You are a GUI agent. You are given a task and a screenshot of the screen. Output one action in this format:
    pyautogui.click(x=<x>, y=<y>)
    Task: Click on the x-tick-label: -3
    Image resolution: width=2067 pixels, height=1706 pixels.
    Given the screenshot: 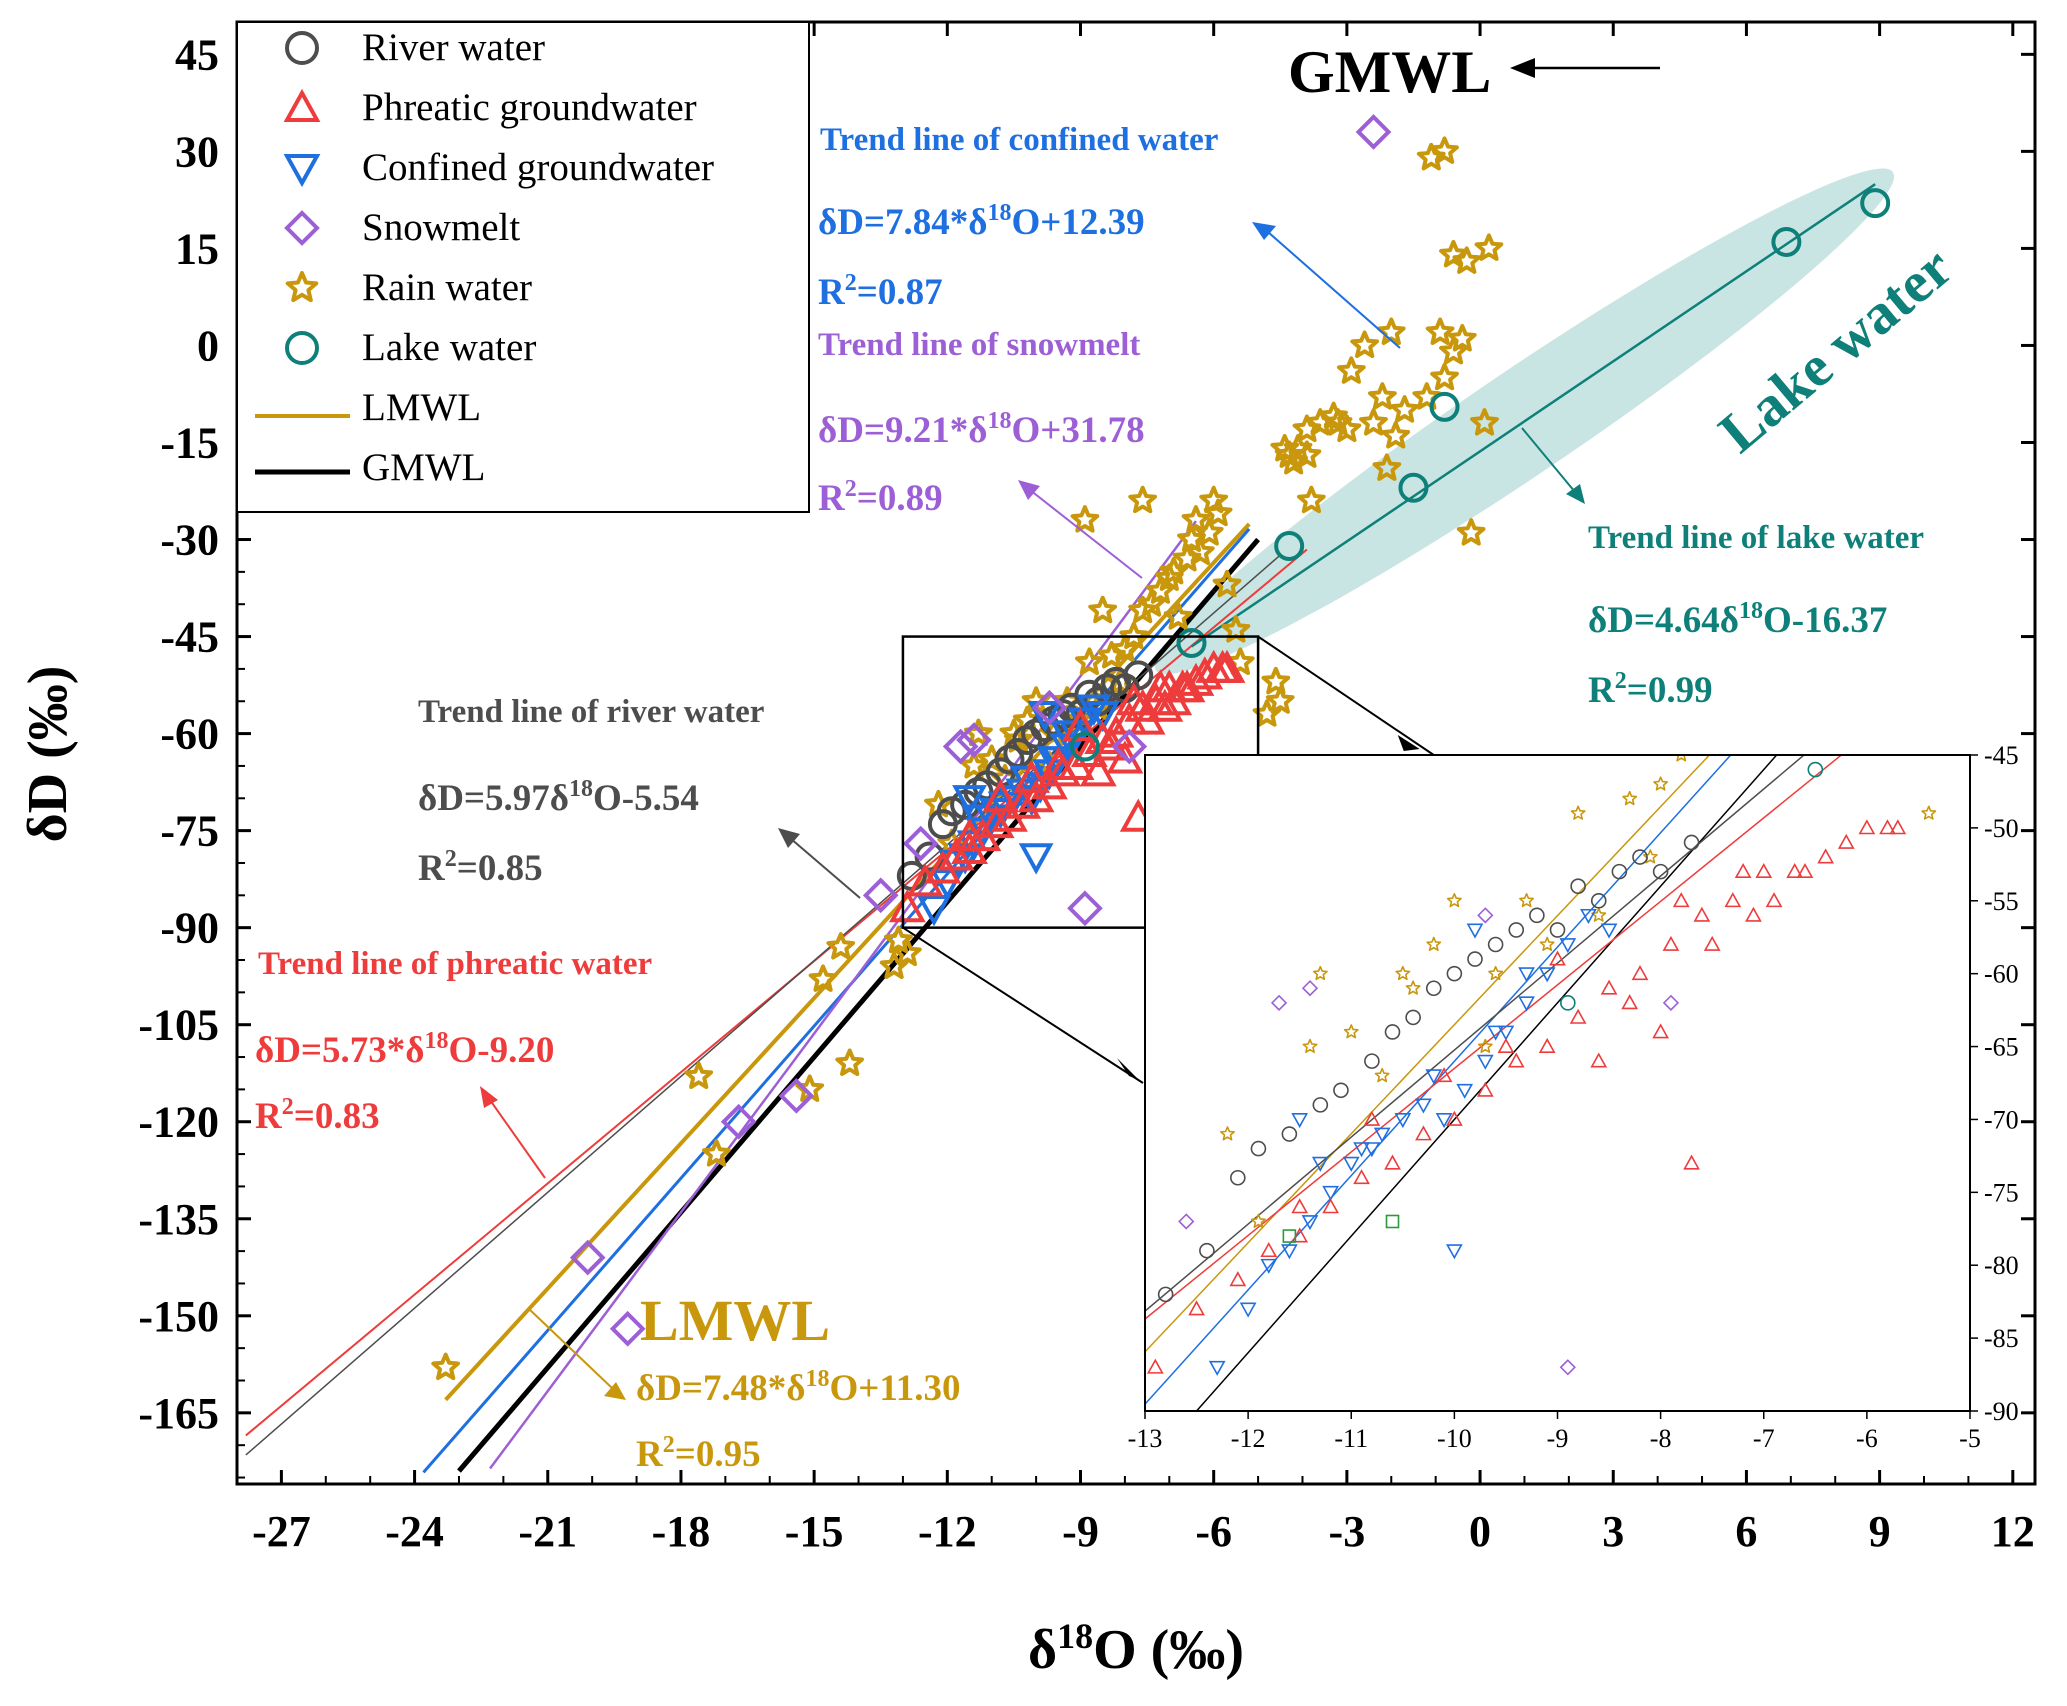 What is the action you would take?
    pyautogui.click(x=1347, y=1531)
    